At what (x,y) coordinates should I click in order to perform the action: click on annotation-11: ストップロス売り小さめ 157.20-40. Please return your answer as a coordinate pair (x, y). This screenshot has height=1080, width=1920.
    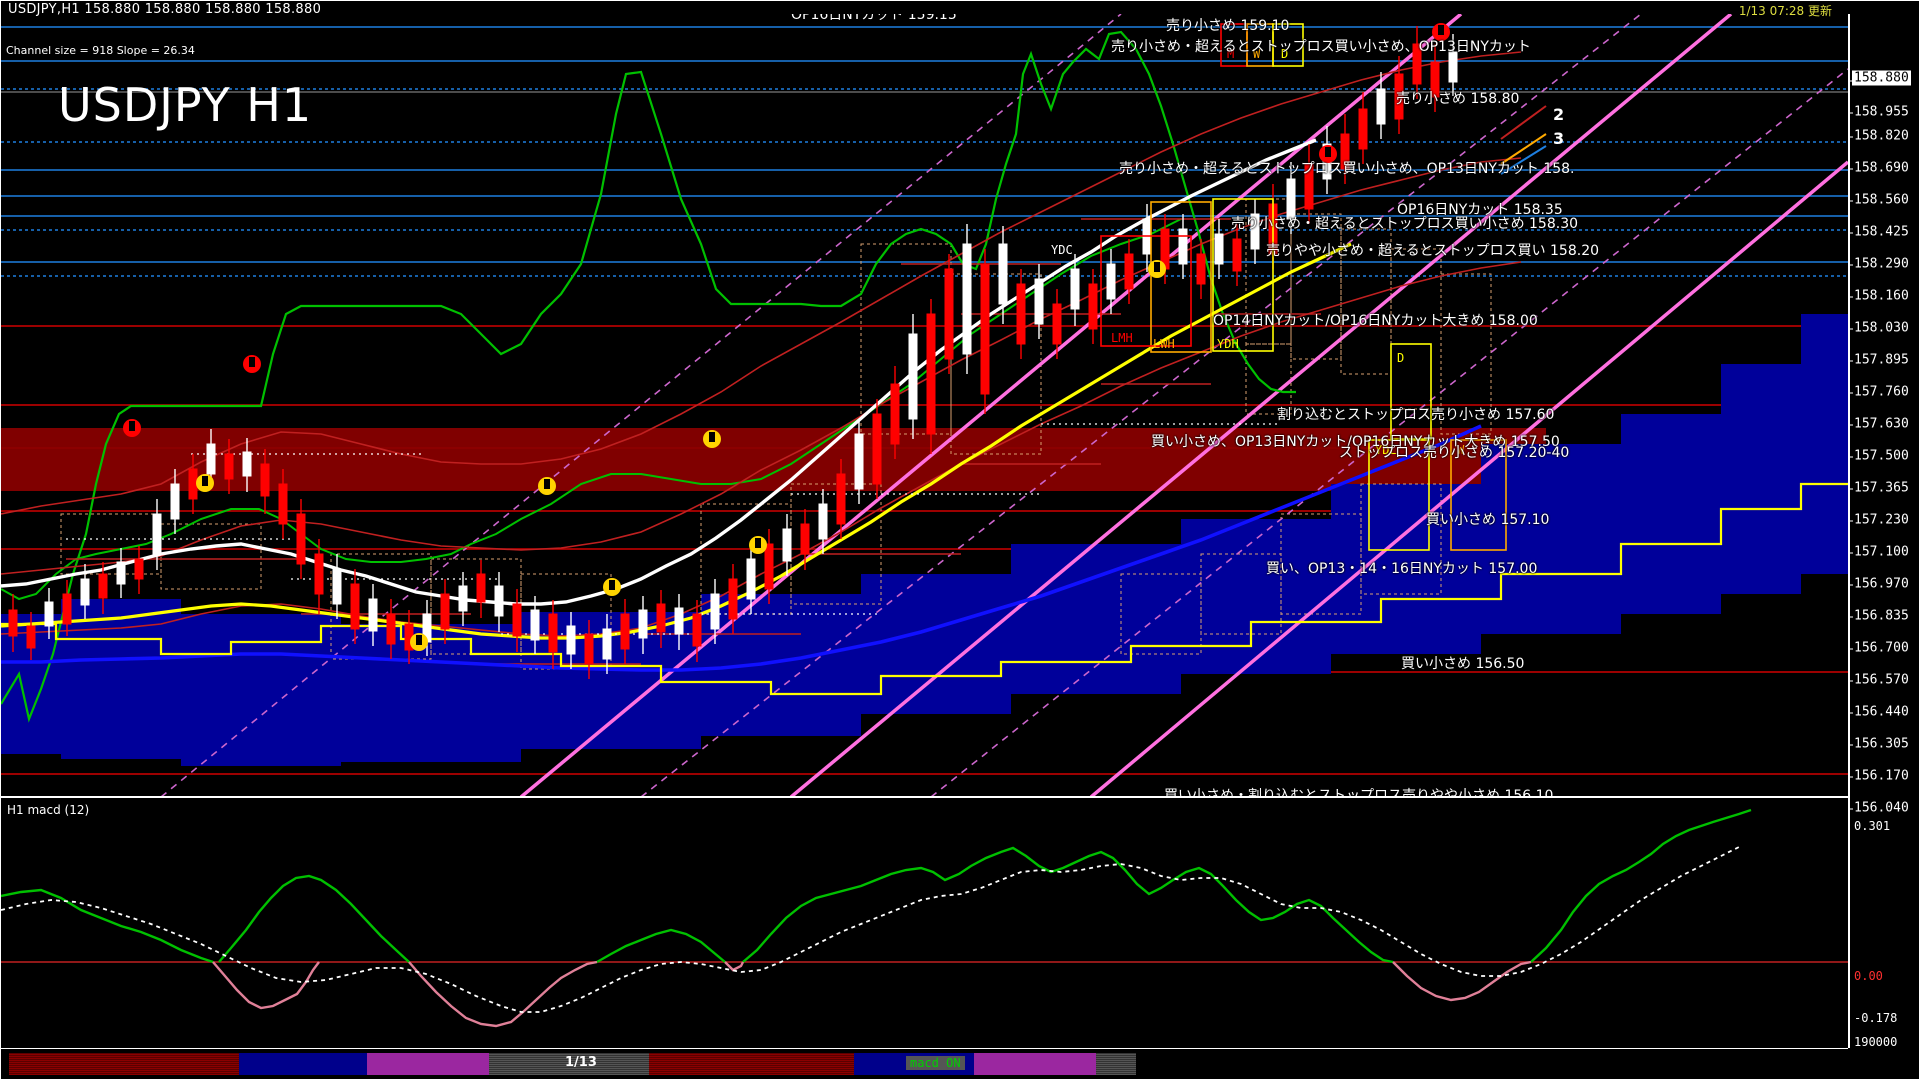
    Looking at the image, I should click on (1454, 453).